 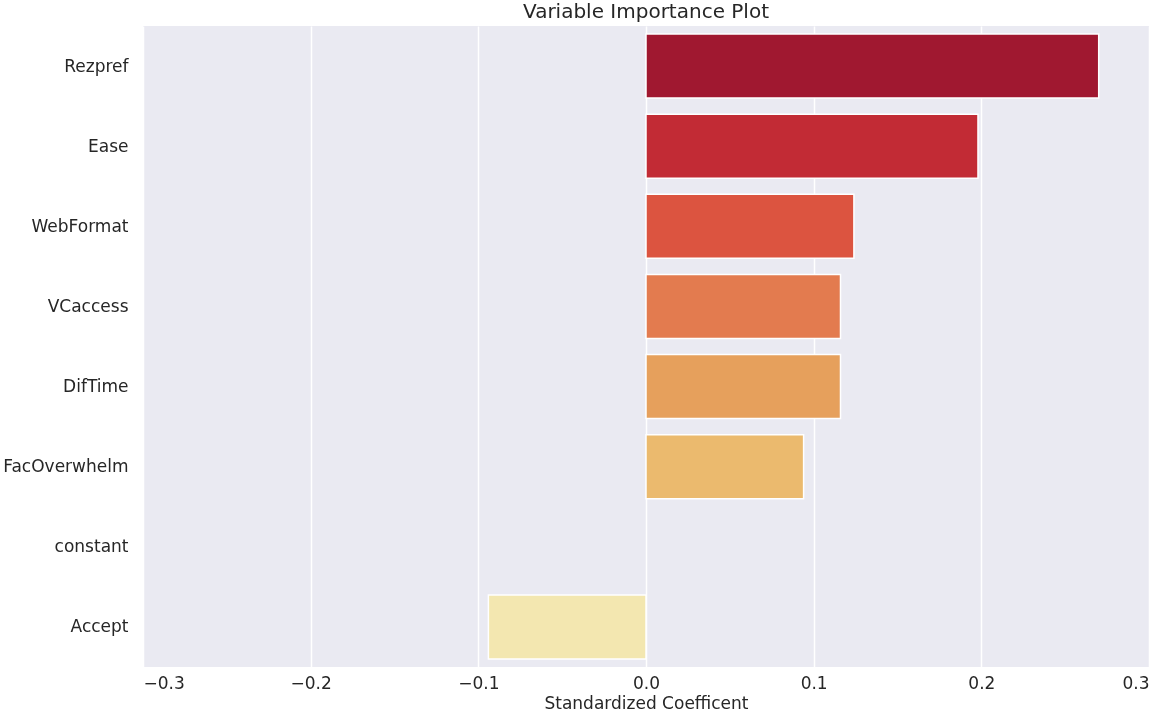 What do you see at coordinates (1136, 682) in the screenshot?
I see `x-tick-label: 0.3` at bounding box center [1136, 682].